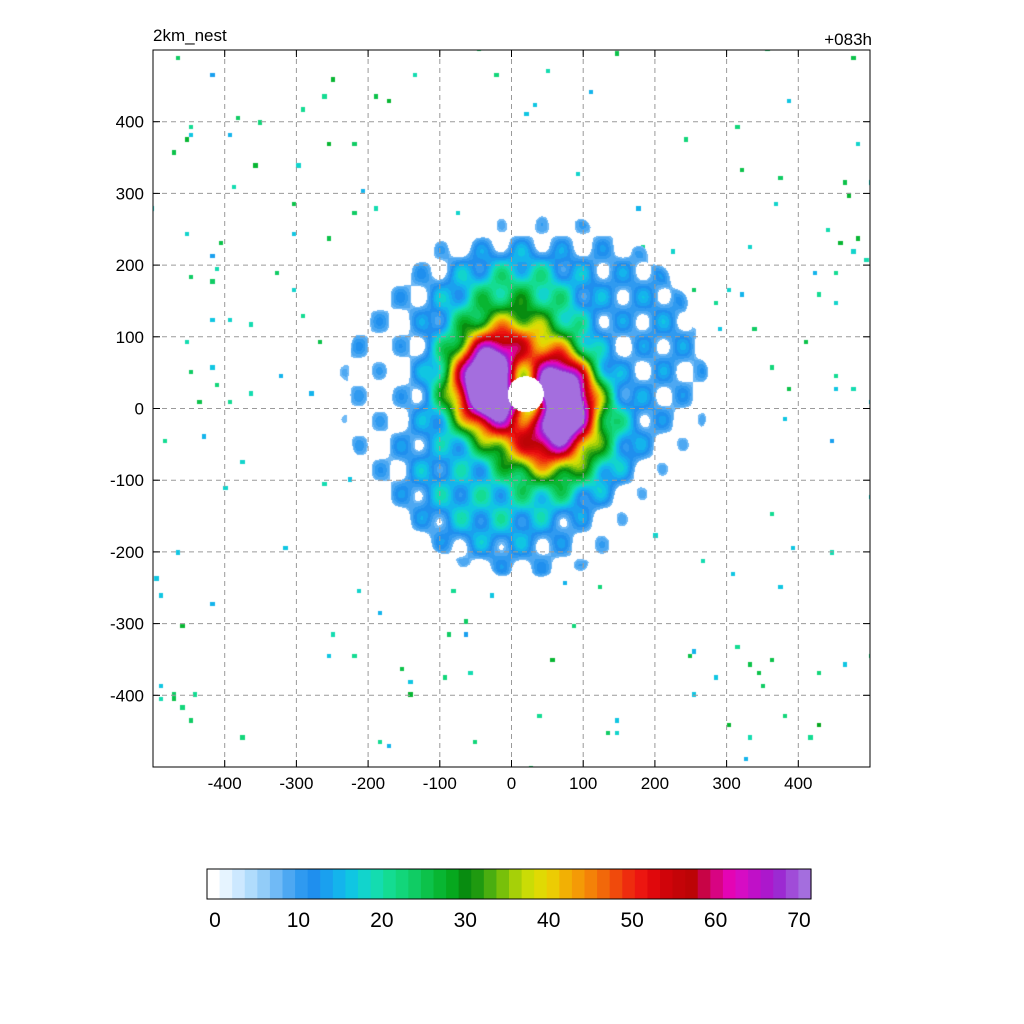 The width and height of the screenshot is (1024, 1024). Describe the element at coordinates (127, 480) in the screenshot. I see `y-tick-label: -100` at that location.